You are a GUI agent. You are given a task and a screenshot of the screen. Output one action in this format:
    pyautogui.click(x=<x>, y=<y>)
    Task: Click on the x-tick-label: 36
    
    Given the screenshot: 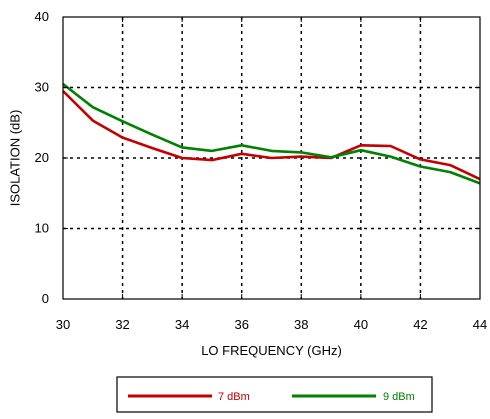 What is the action you would take?
    pyautogui.click(x=241, y=324)
    